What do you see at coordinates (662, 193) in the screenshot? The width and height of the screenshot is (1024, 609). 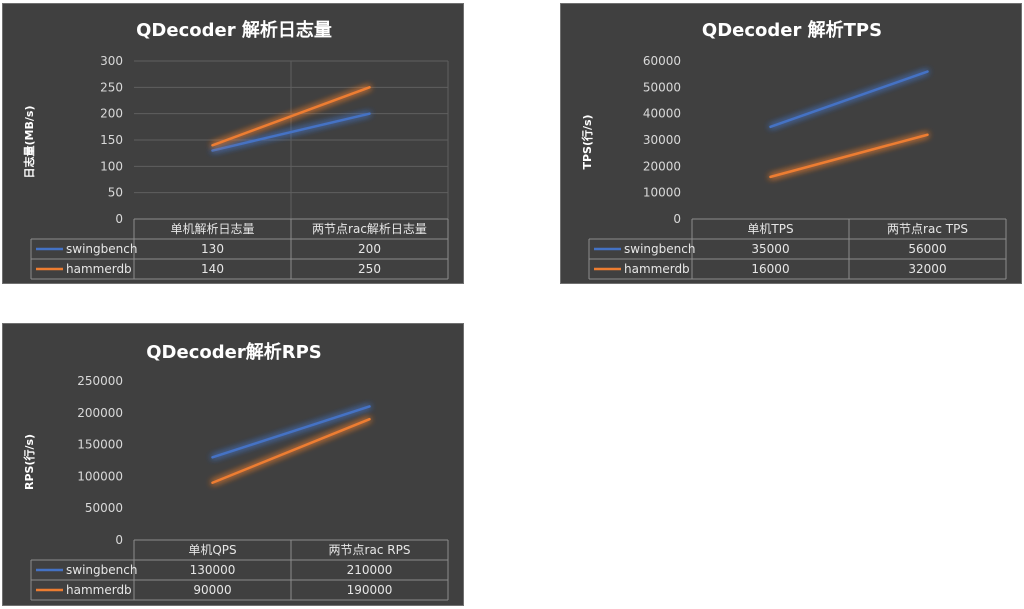 I see `y-tick-label: 10000` at bounding box center [662, 193].